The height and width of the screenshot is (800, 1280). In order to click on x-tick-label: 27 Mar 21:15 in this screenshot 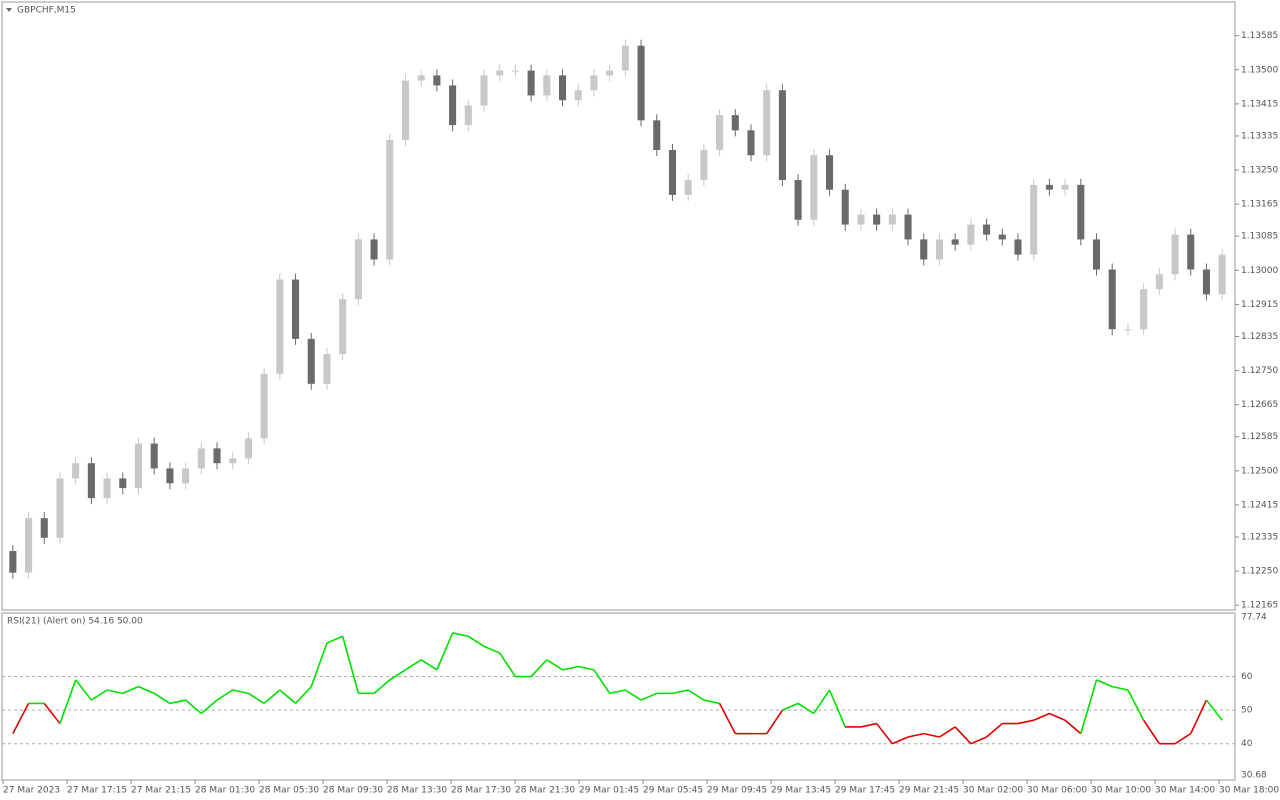, I will do `click(161, 791)`.